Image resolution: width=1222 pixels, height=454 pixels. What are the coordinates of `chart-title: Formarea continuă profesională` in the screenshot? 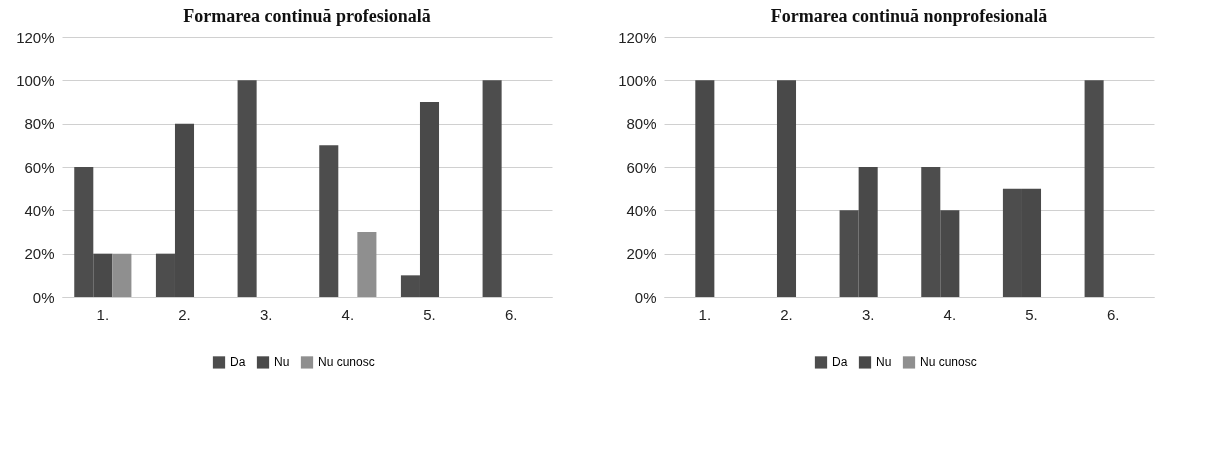 It's located at (307, 16).